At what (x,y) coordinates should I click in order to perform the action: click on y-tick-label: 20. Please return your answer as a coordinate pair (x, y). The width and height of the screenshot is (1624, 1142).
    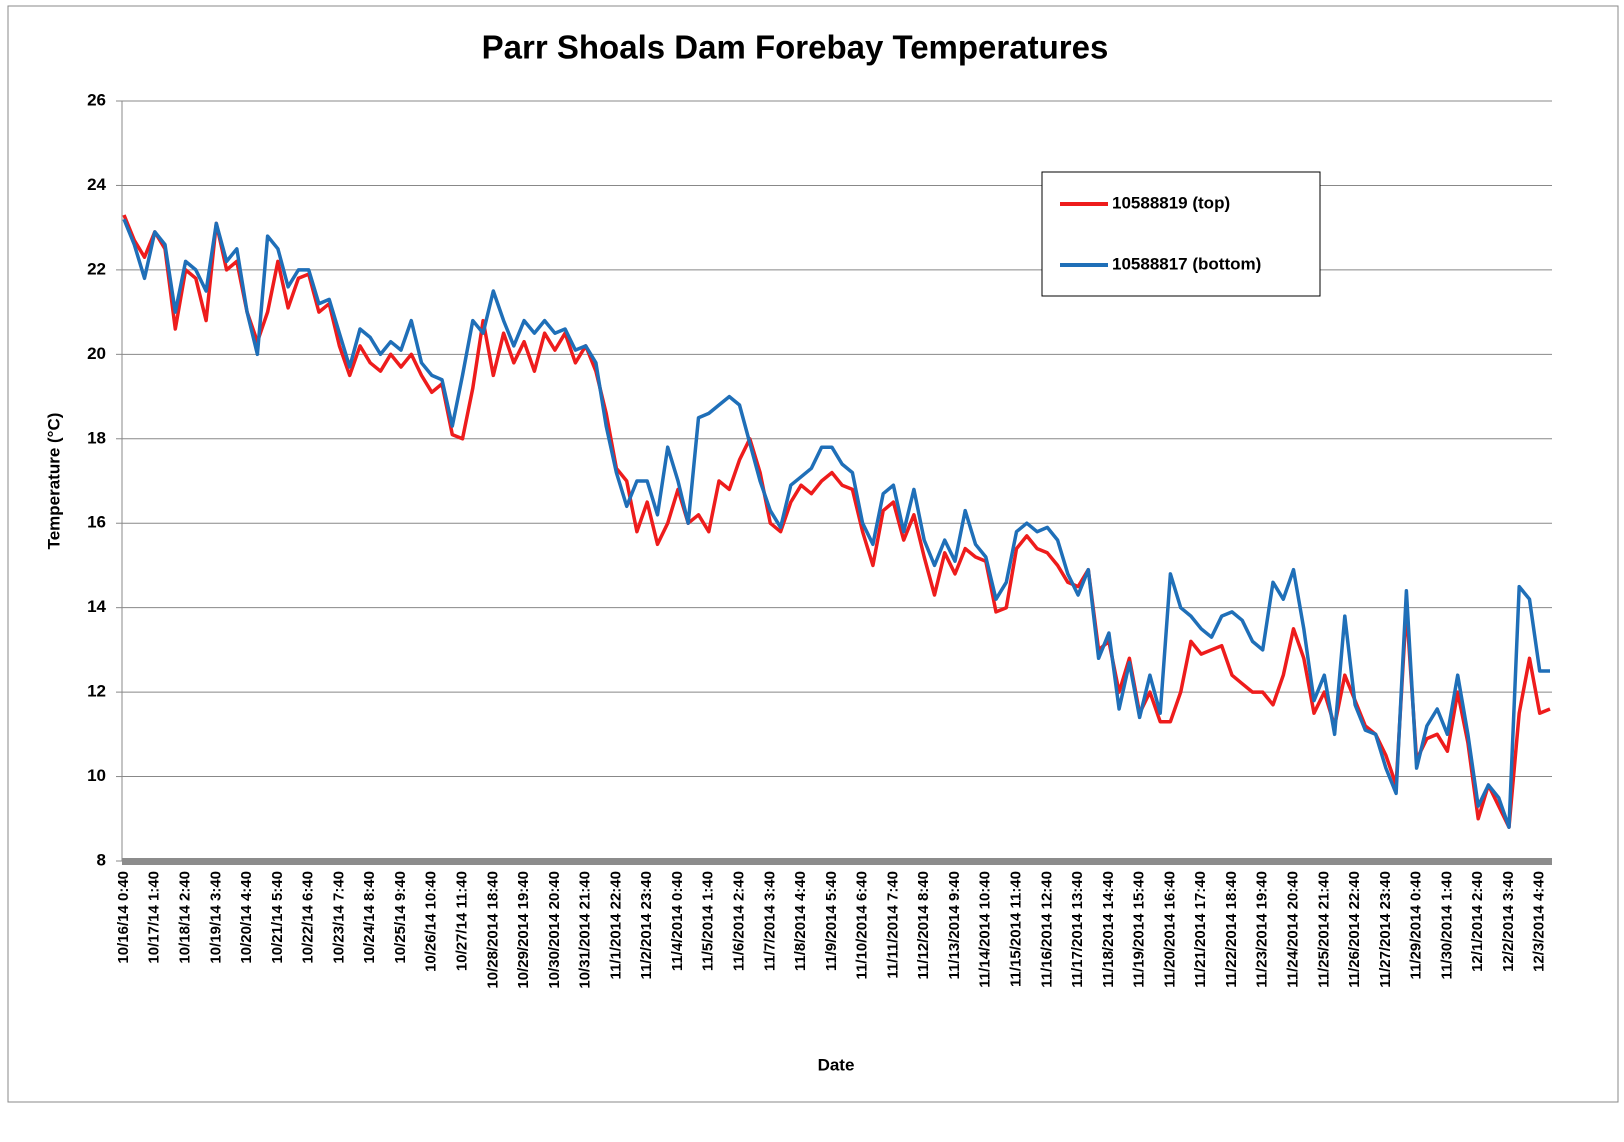
    Looking at the image, I should click on (96, 353).